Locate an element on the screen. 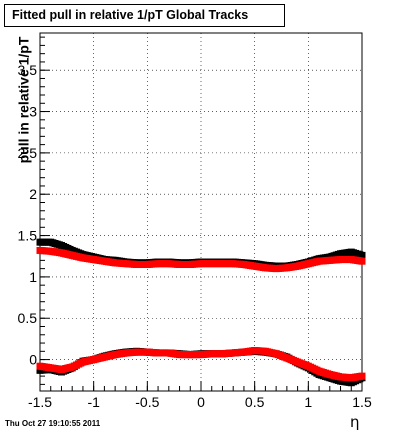 Image resolution: width=400 pixels, height=433 pixels. y-tick-label: 2.5 is located at coordinates (28, 153).